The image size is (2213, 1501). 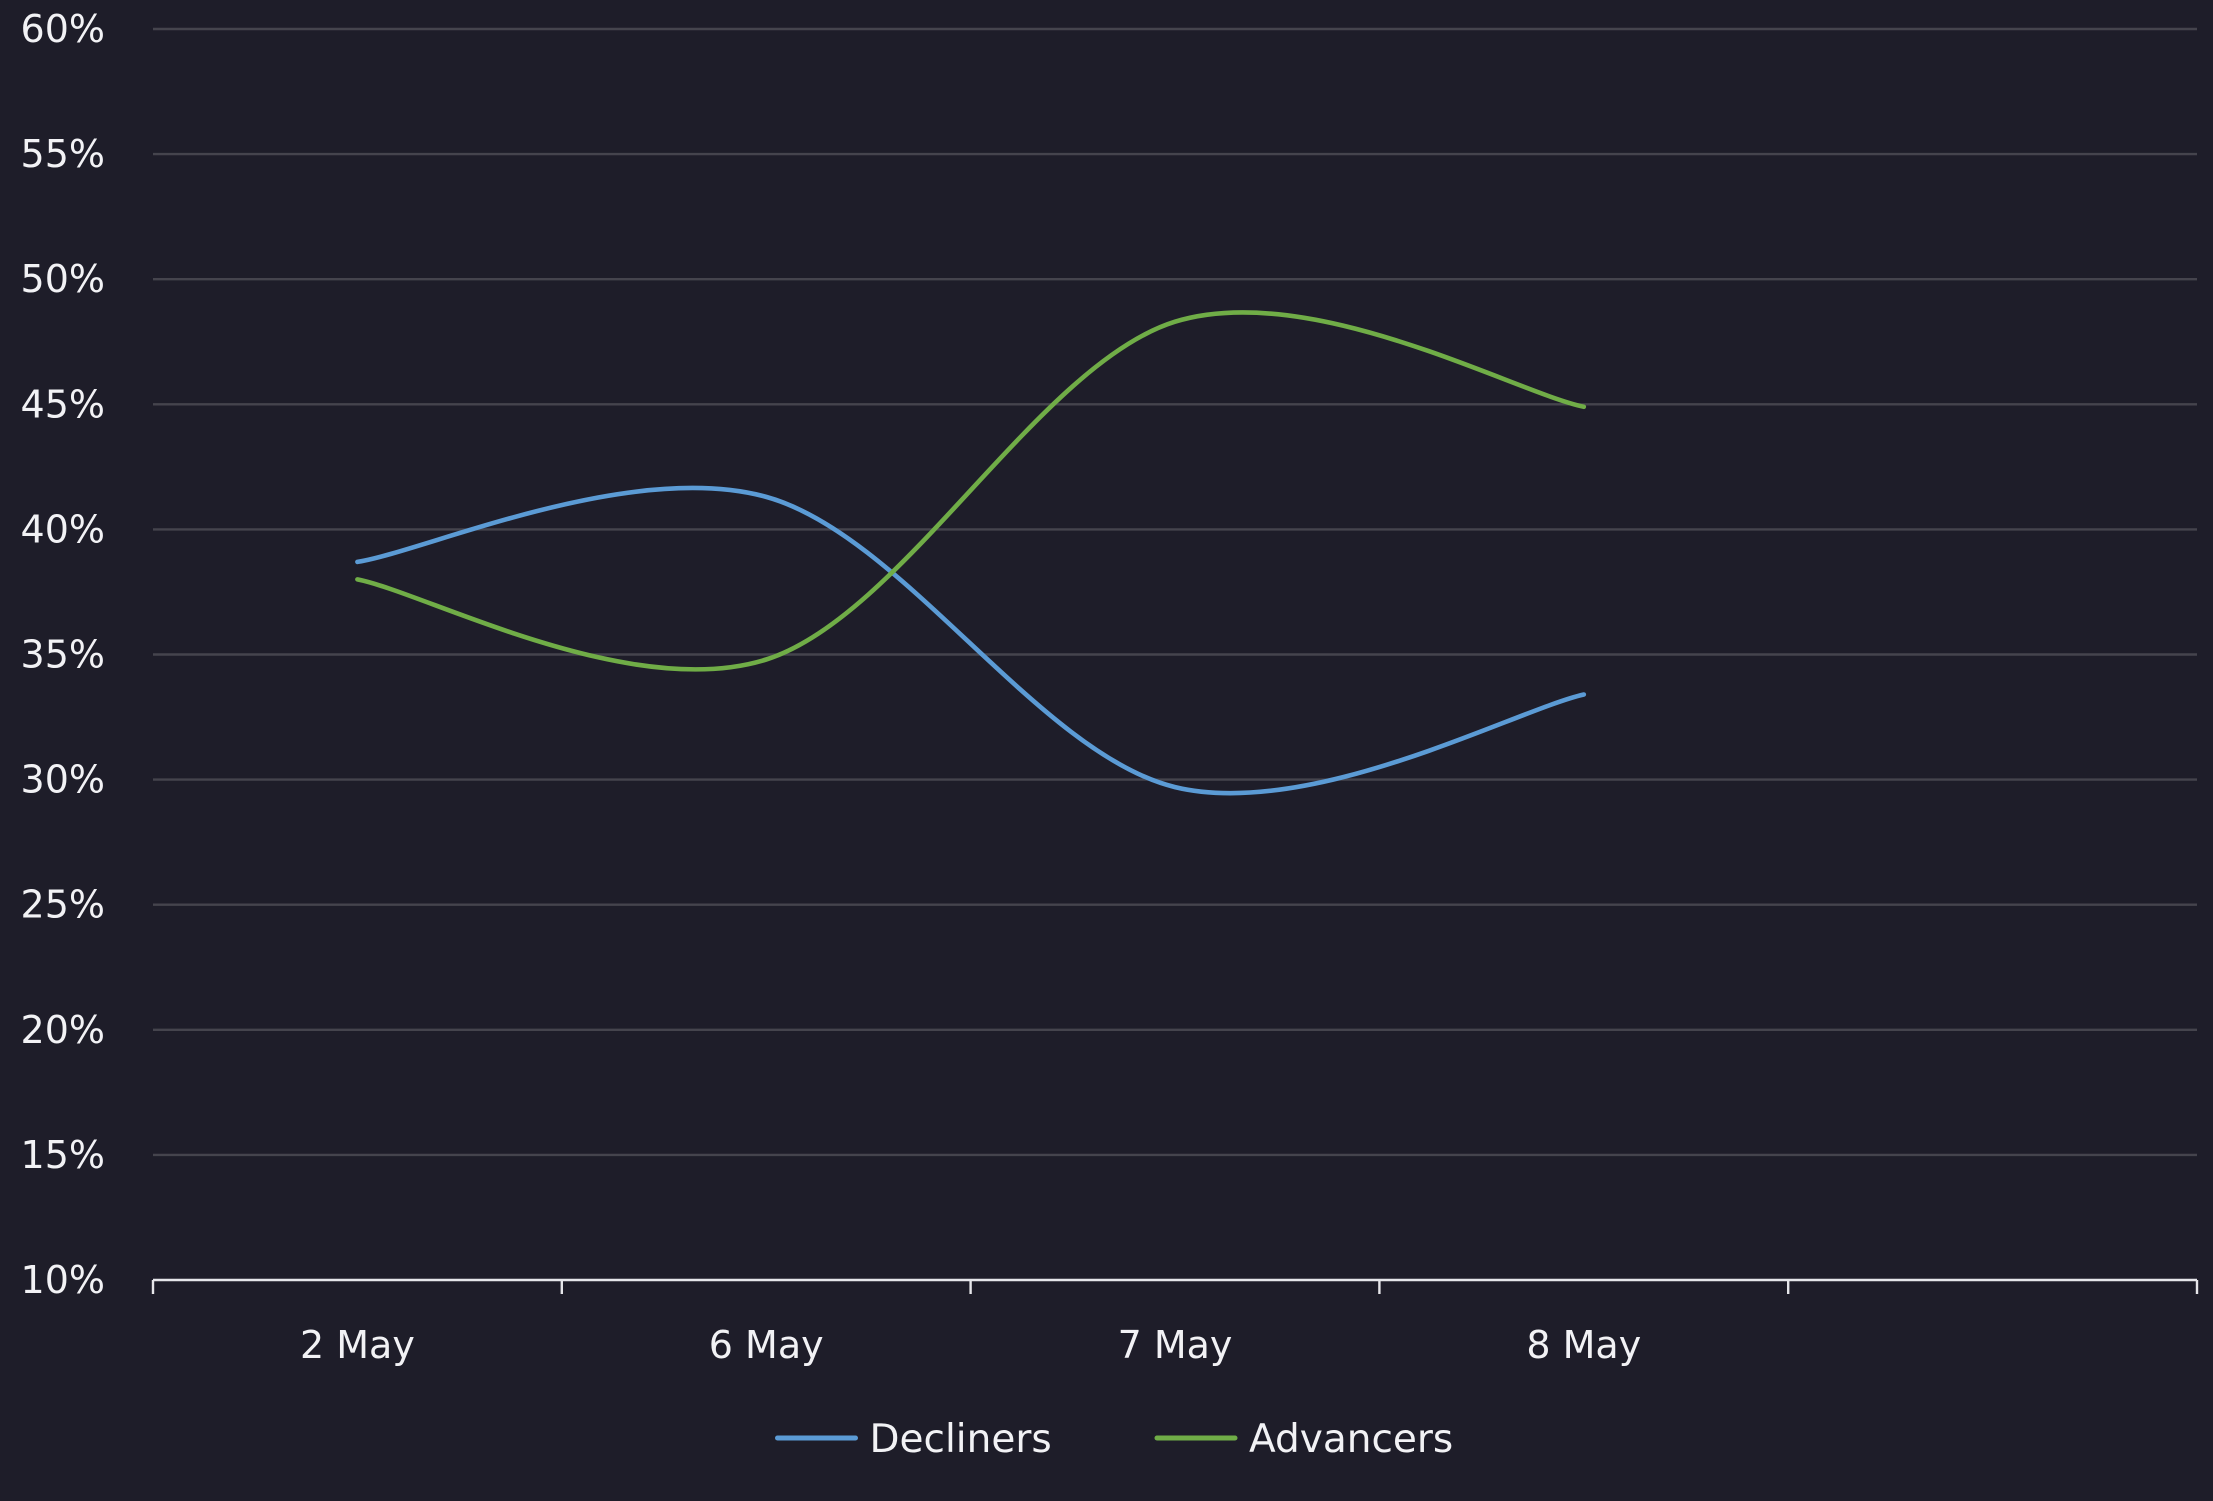 I want to click on legend: Decliners Advancers, so click(x=1114, y=1439).